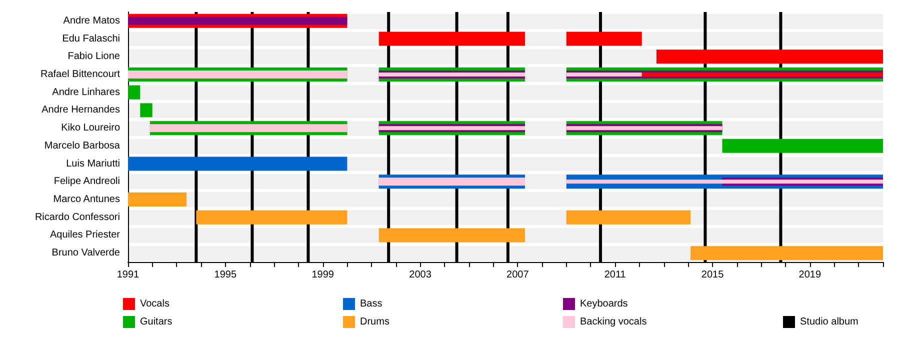 The width and height of the screenshot is (900, 345). I want to click on y-tick-label: Rafael Bittencourt, so click(80, 74).